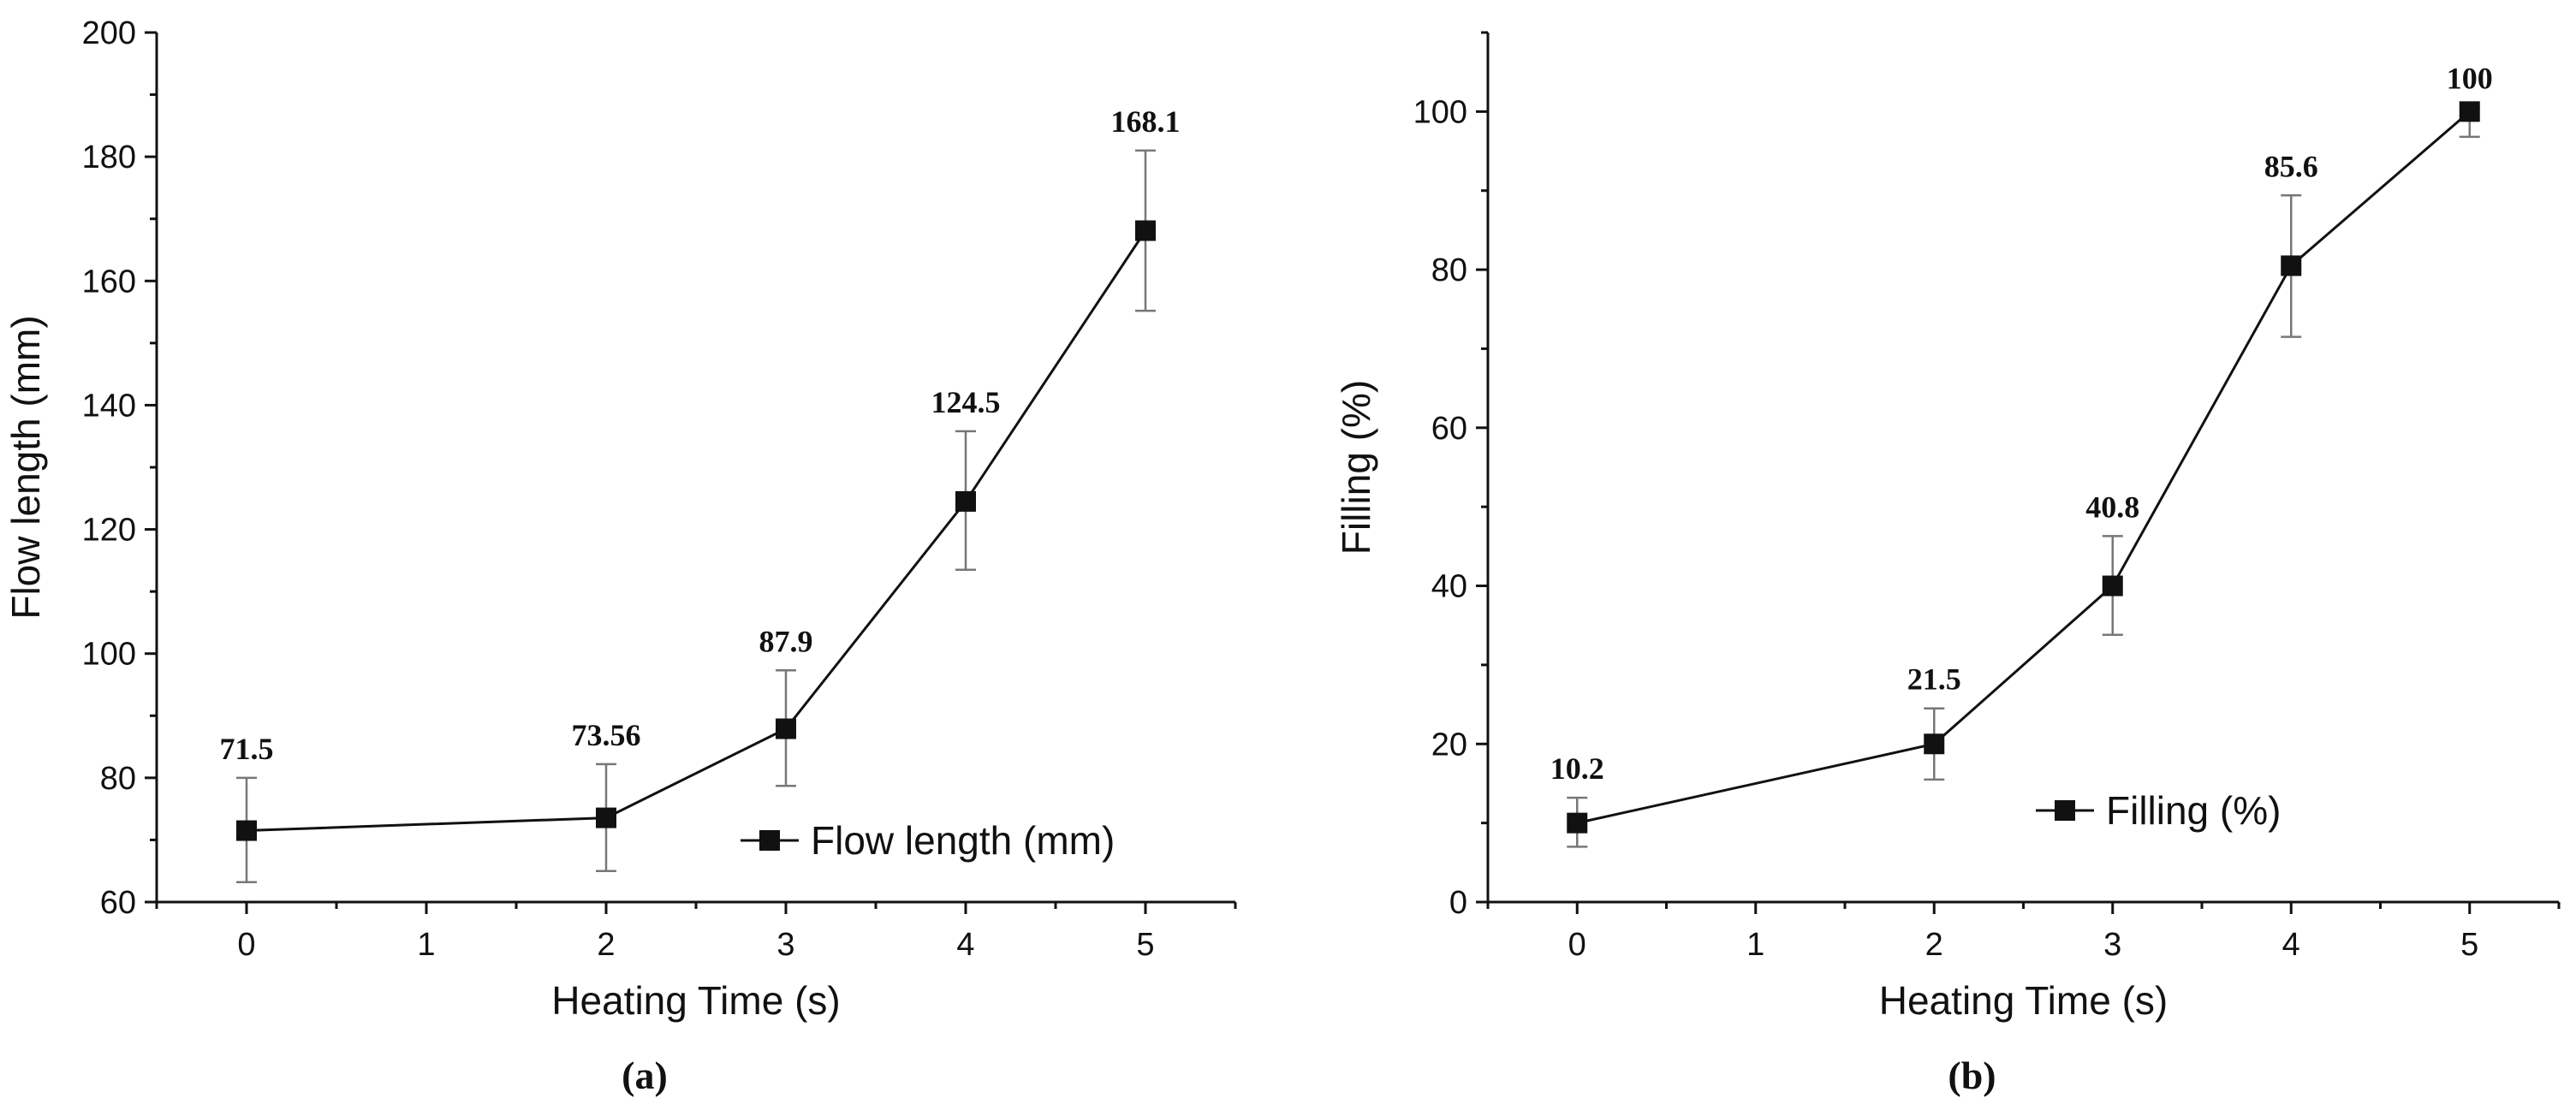 The width and height of the screenshot is (2576, 1116). Describe the element at coordinates (1356, 467) in the screenshot. I see `y-axis-title: Filling (%)` at that location.